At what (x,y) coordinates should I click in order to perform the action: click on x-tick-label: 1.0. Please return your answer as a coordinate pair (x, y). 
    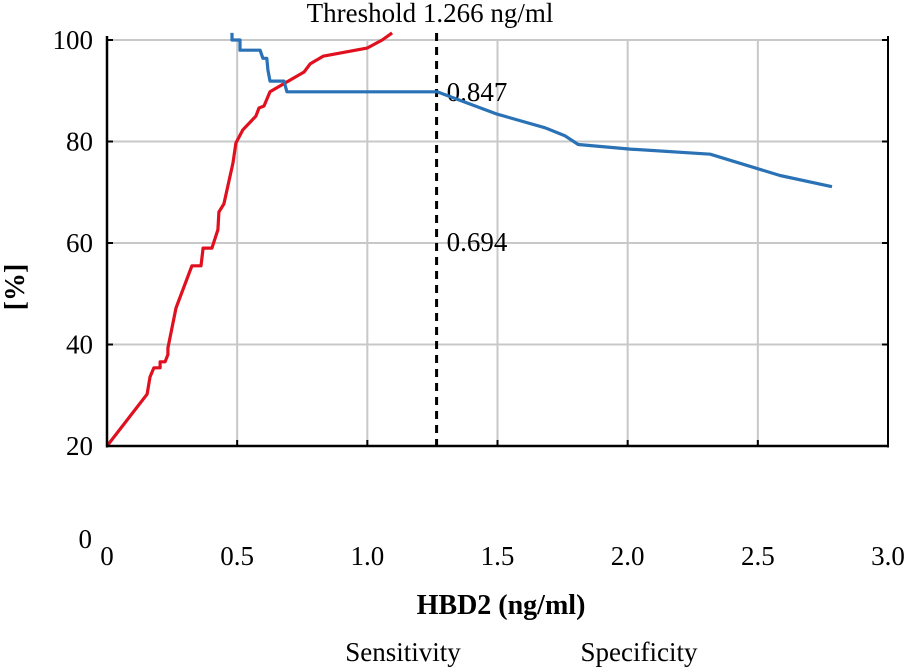
    Looking at the image, I should click on (367, 556).